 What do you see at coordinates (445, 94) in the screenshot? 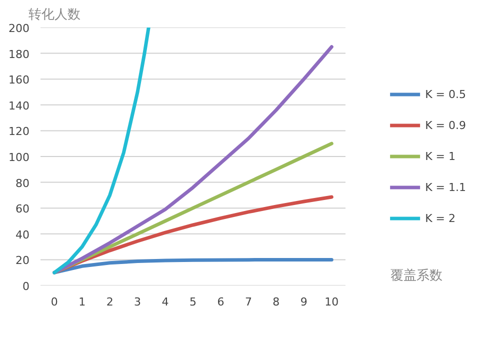
I see `legend-label: K = 0.5` at bounding box center [445, 94].